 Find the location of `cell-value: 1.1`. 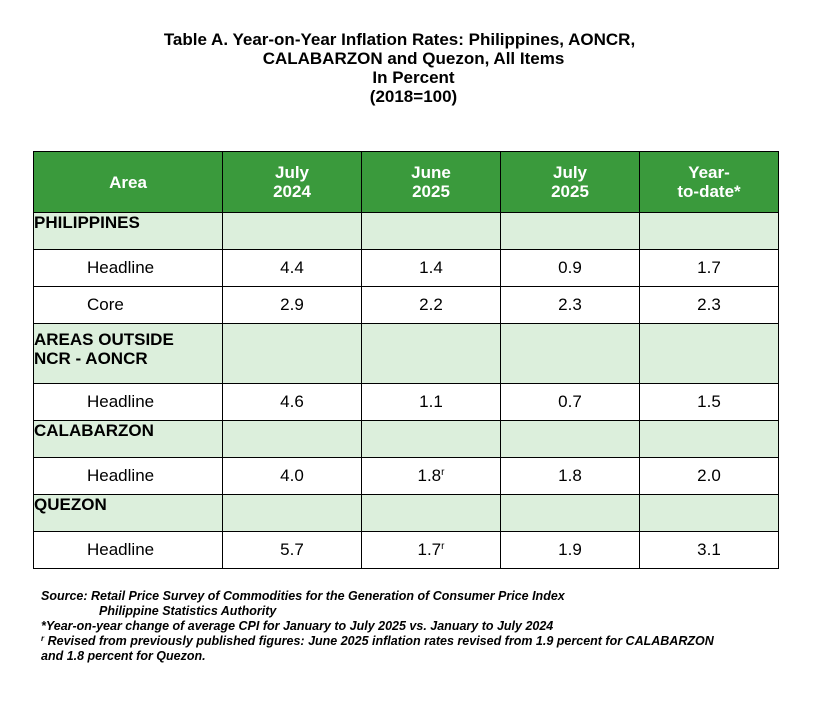

cell-value: 1.1 is located at coordinates (431, 402).